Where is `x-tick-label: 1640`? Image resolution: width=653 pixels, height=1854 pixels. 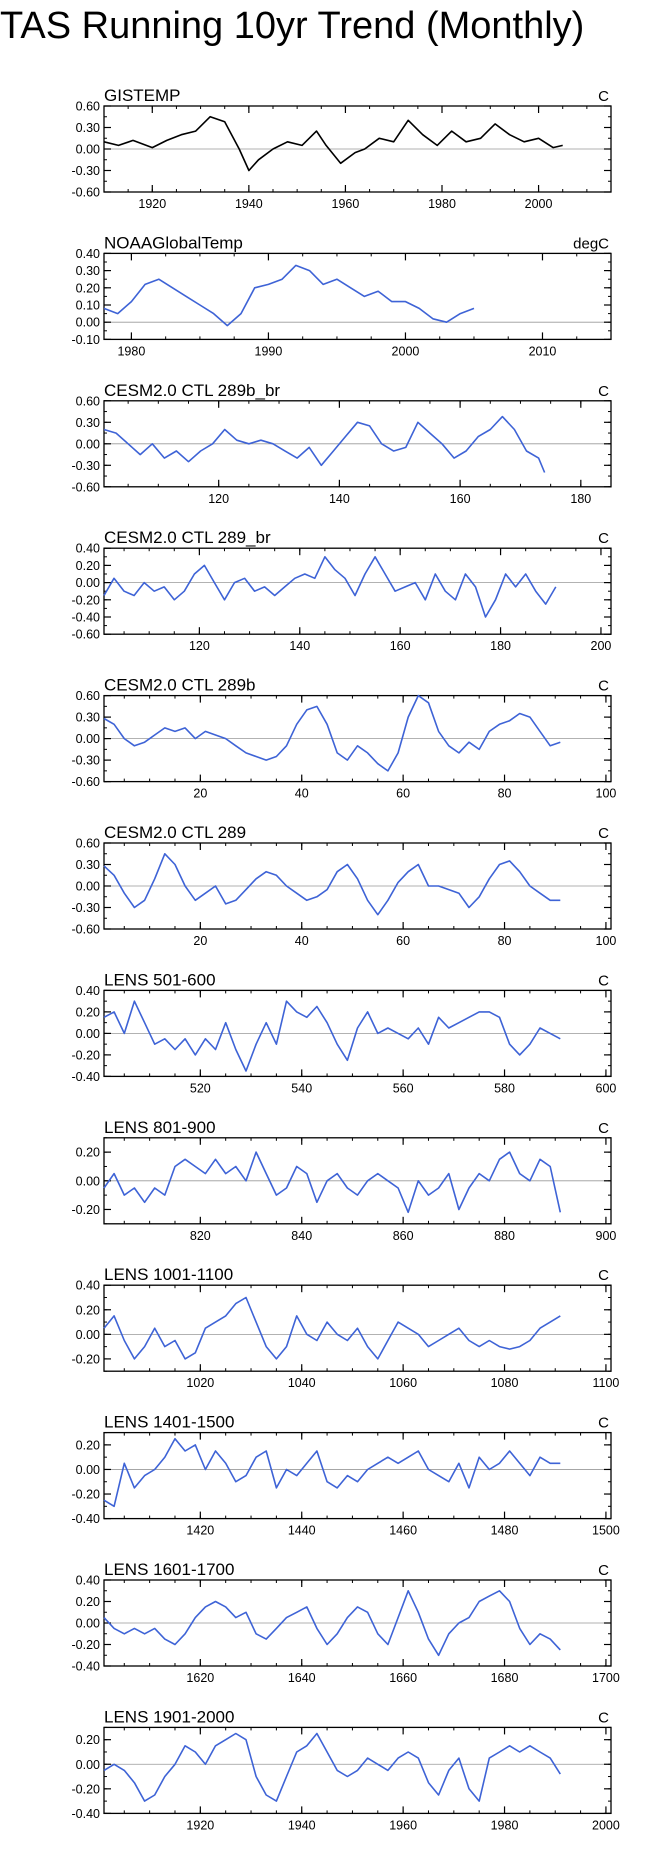 x-tick-label: 1640 is located at coordinates (302, 1678).